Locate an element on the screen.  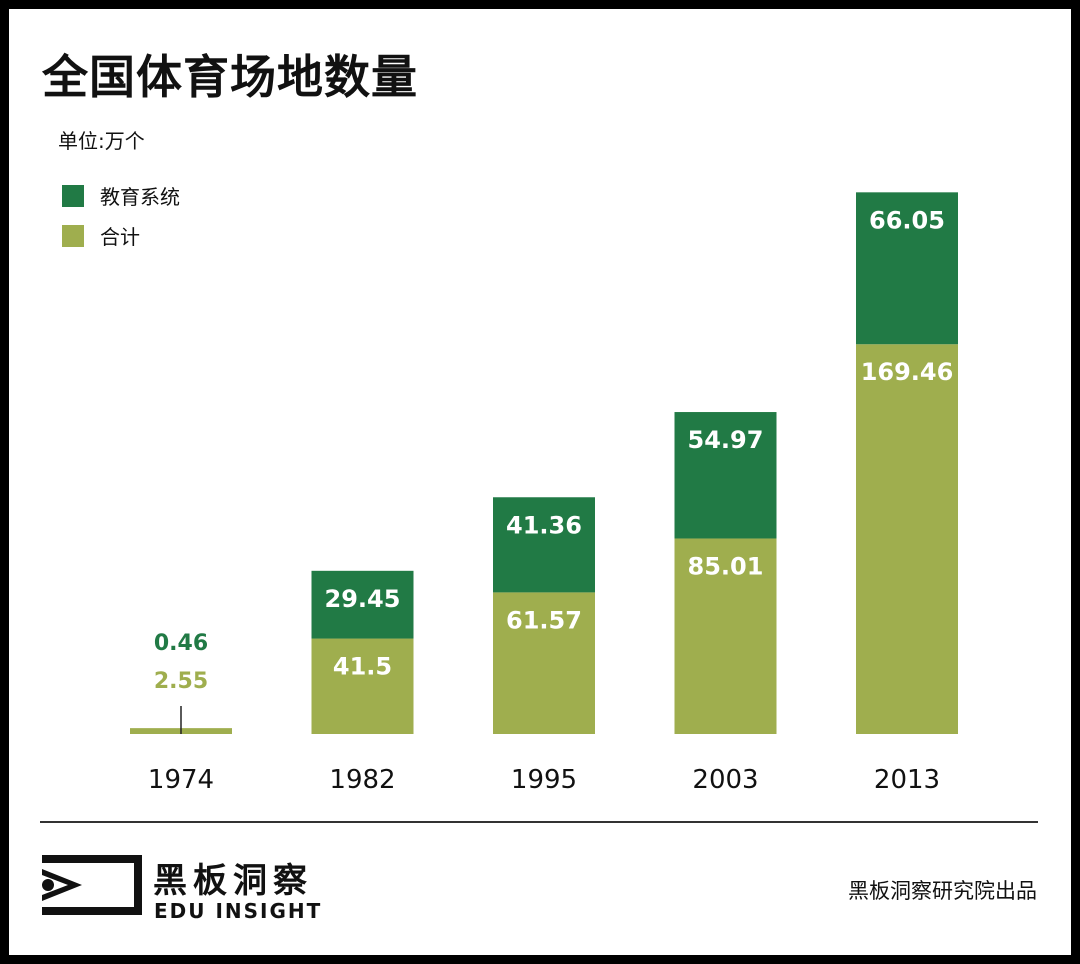
x-tick-2013: 2013 is located at coordinates (907, 780).